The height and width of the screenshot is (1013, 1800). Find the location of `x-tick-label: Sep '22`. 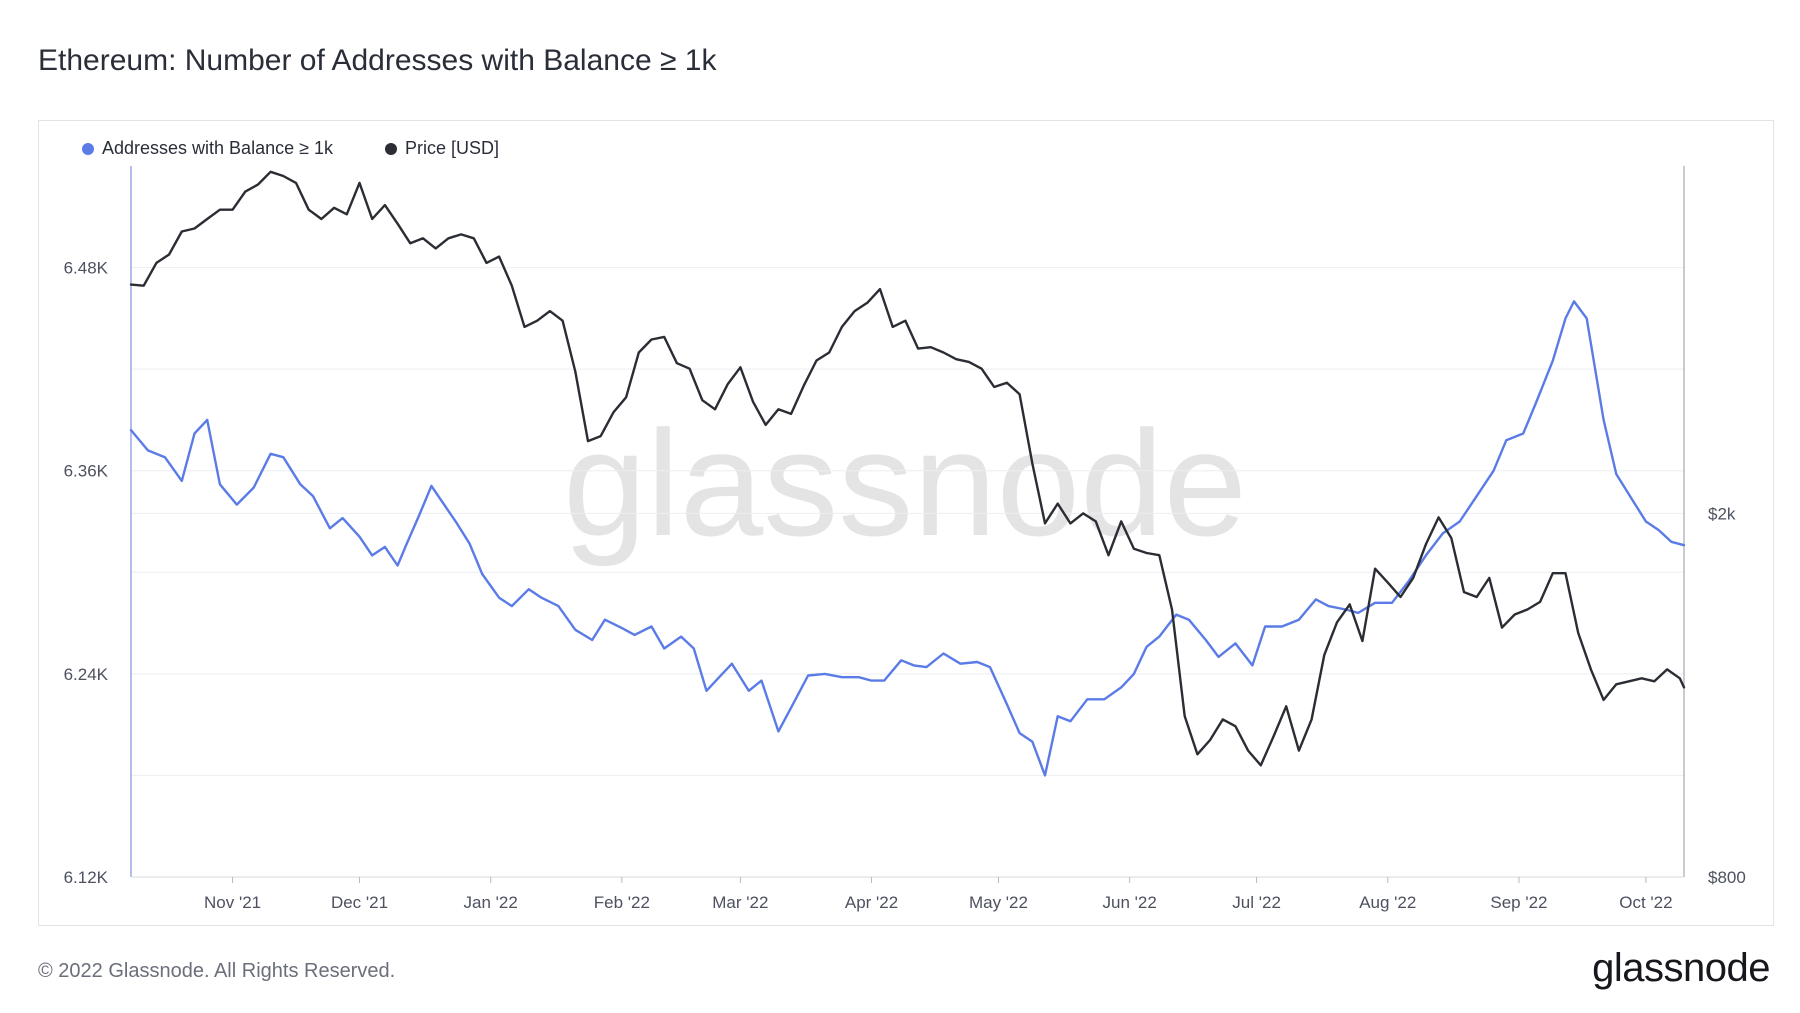

x-tick-label: Sep '22 is located at coordinates (1518, 902).